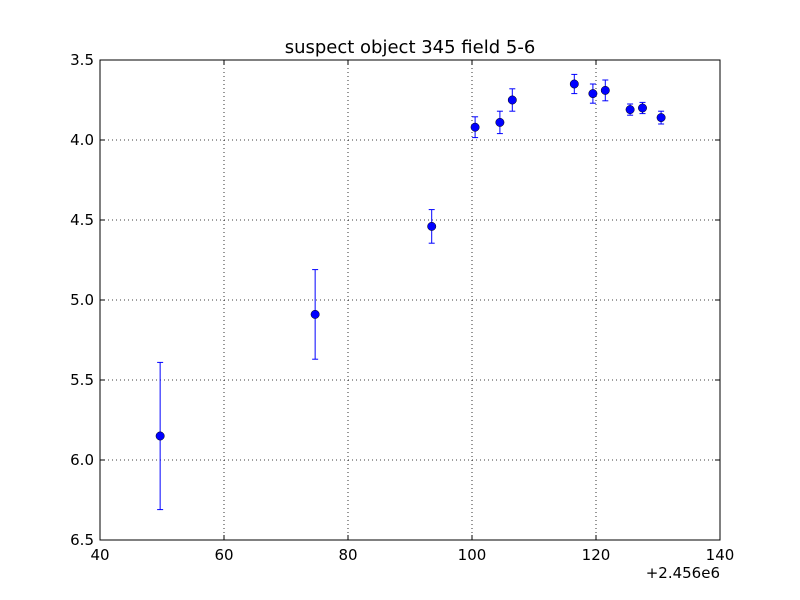 Image resolution: width=800 pixels, height=600 pixels. What do you see at coordinates (596, 555) in the screenshot?
I see `x-tick-label: 120` at bounding box center [596, 555].